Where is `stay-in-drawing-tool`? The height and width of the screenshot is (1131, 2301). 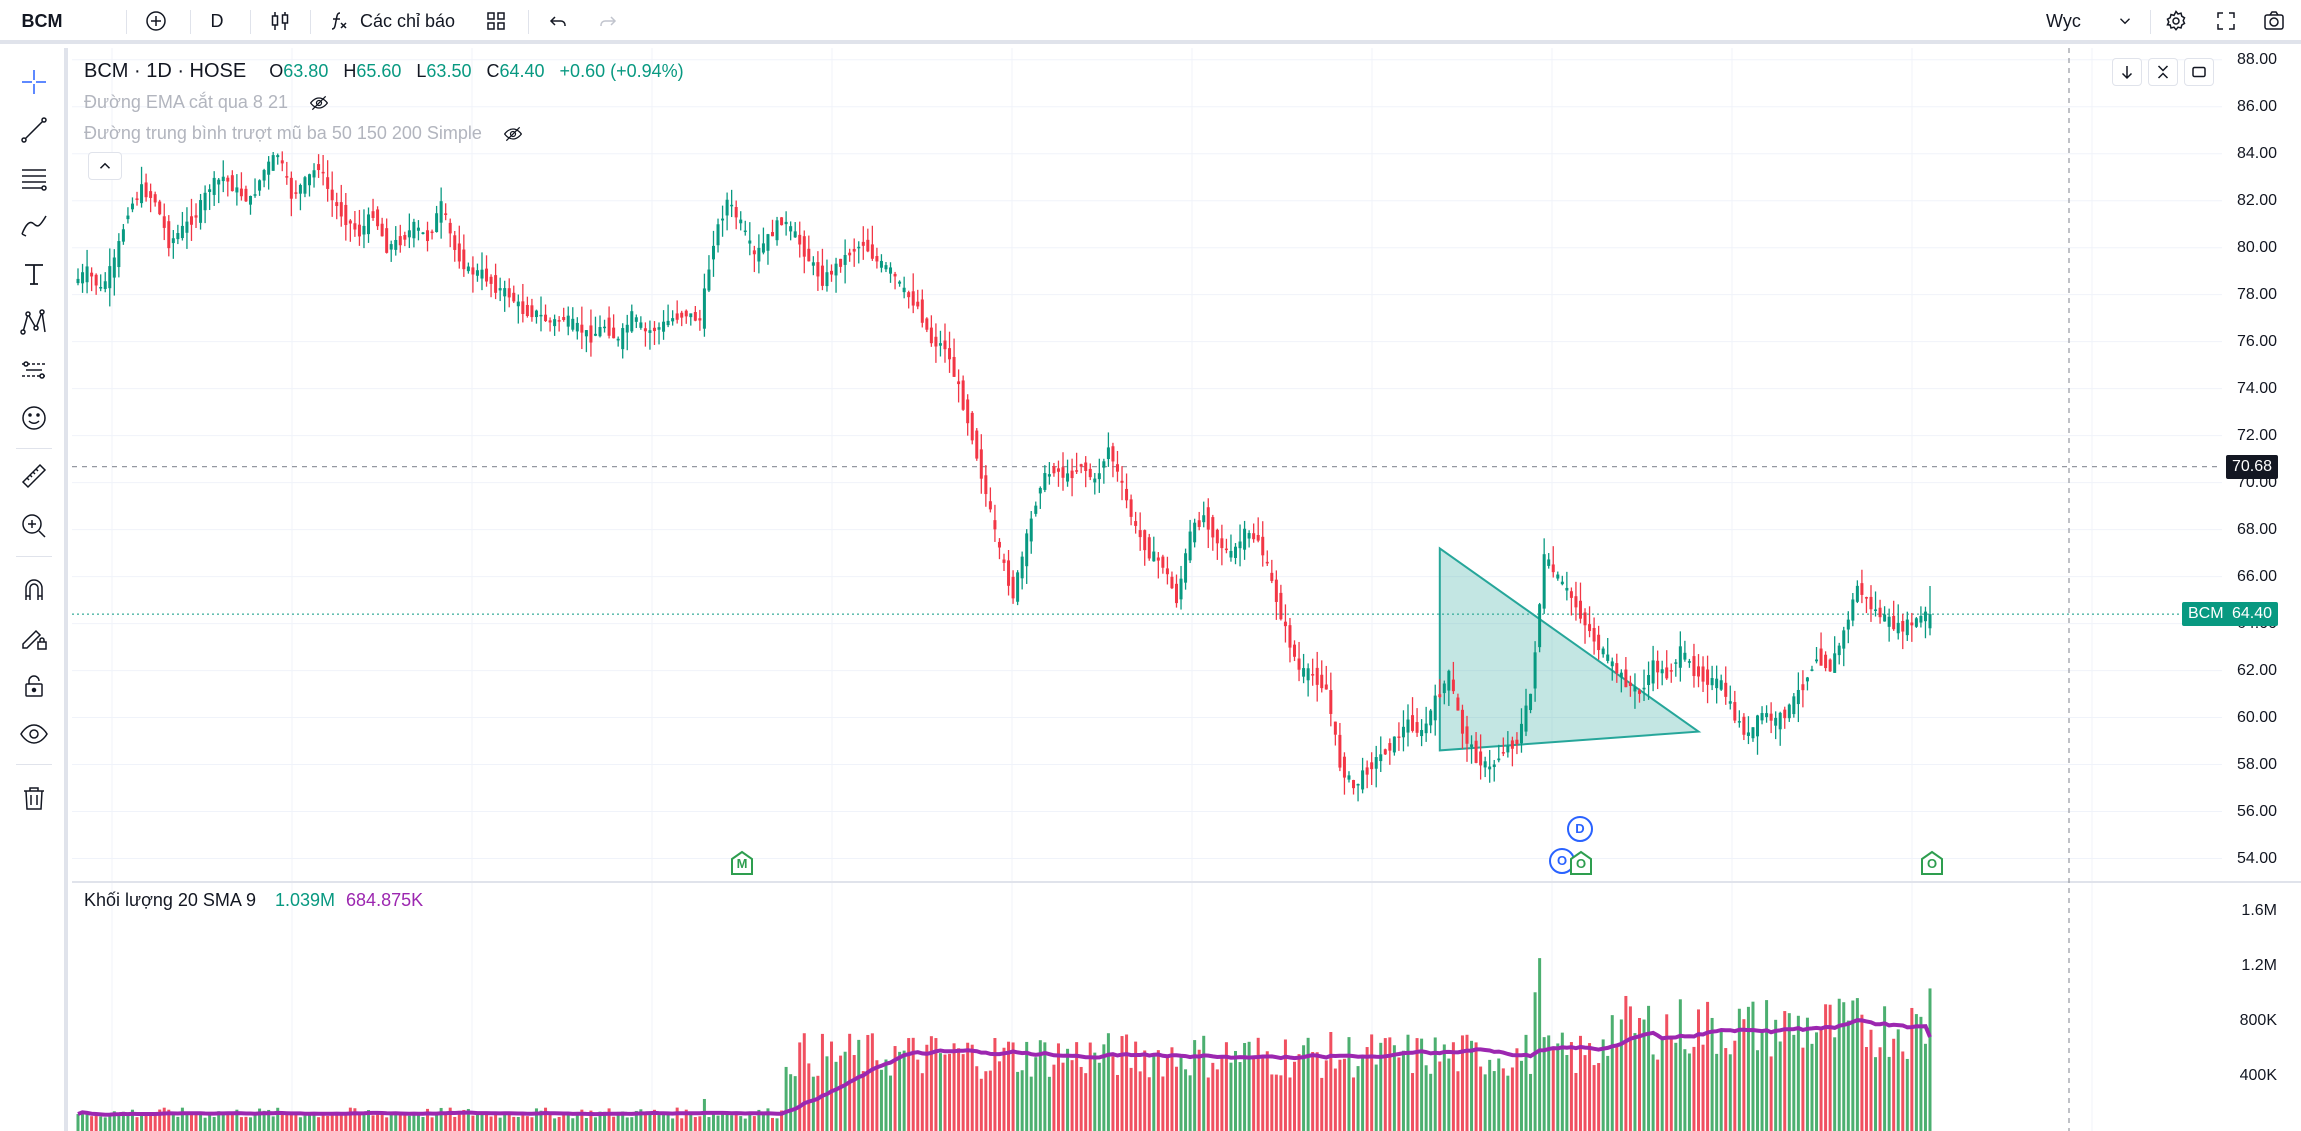
stay-in-drawing-tool is located at coordinates (34, 638).